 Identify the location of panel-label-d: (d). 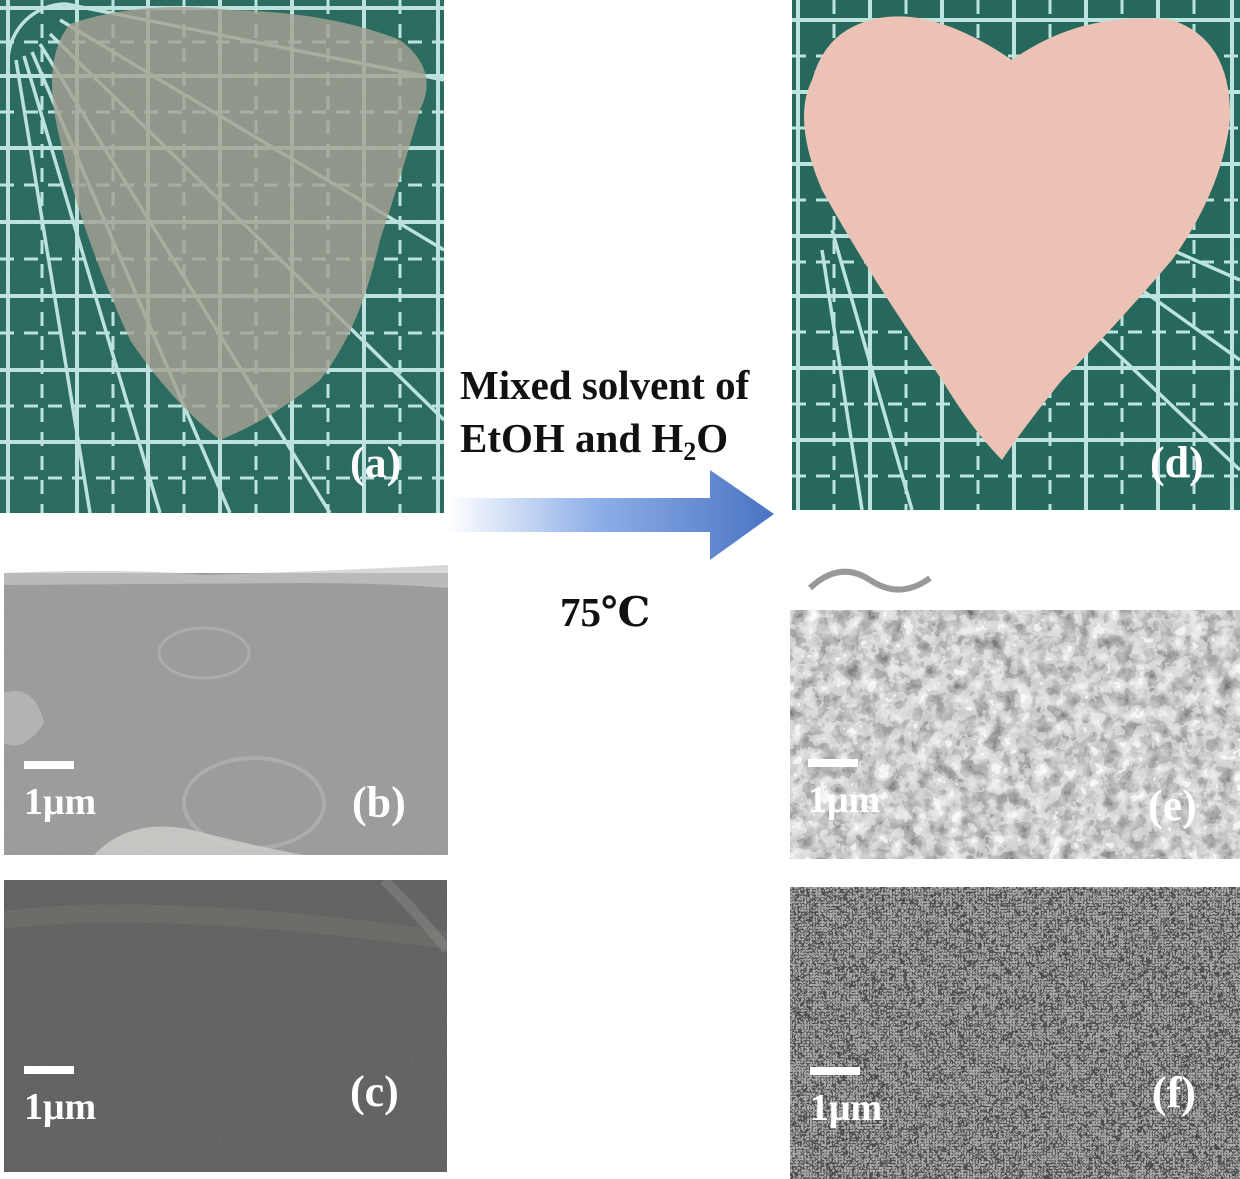
(1177, 462).